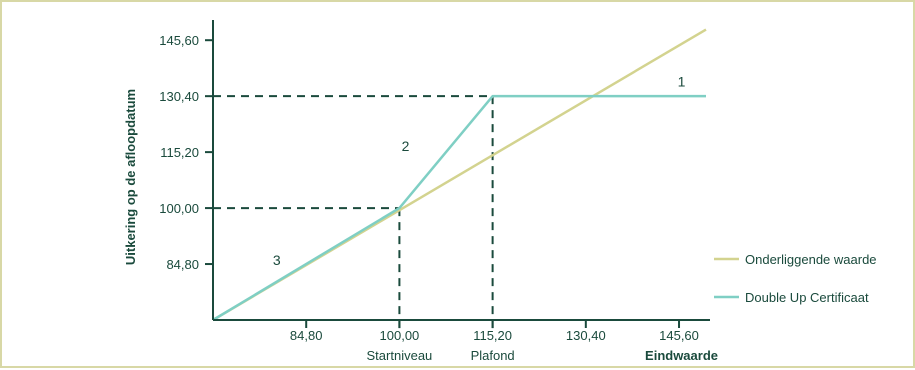 This screenshot has height=370, width=915. What do you see at coordinates (682, 82) in the screenshot?
I see `annotation-1: 1` at bounding box center [682, 82].